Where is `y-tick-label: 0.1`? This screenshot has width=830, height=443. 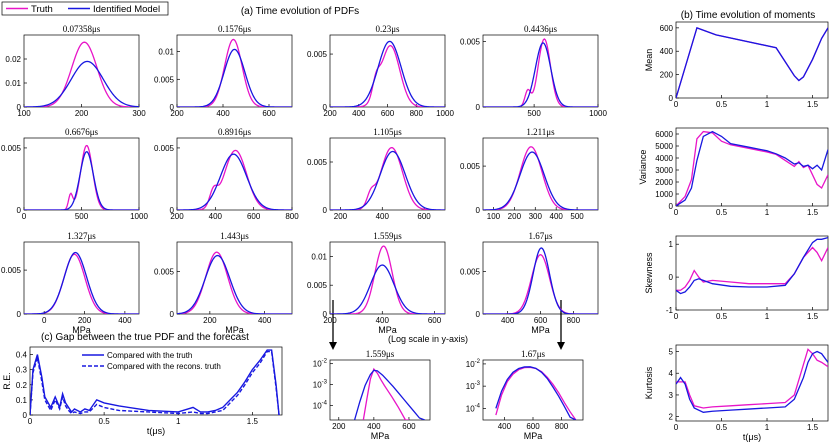 y-tick-label: 0.1 is located at coordinates (22, 400).